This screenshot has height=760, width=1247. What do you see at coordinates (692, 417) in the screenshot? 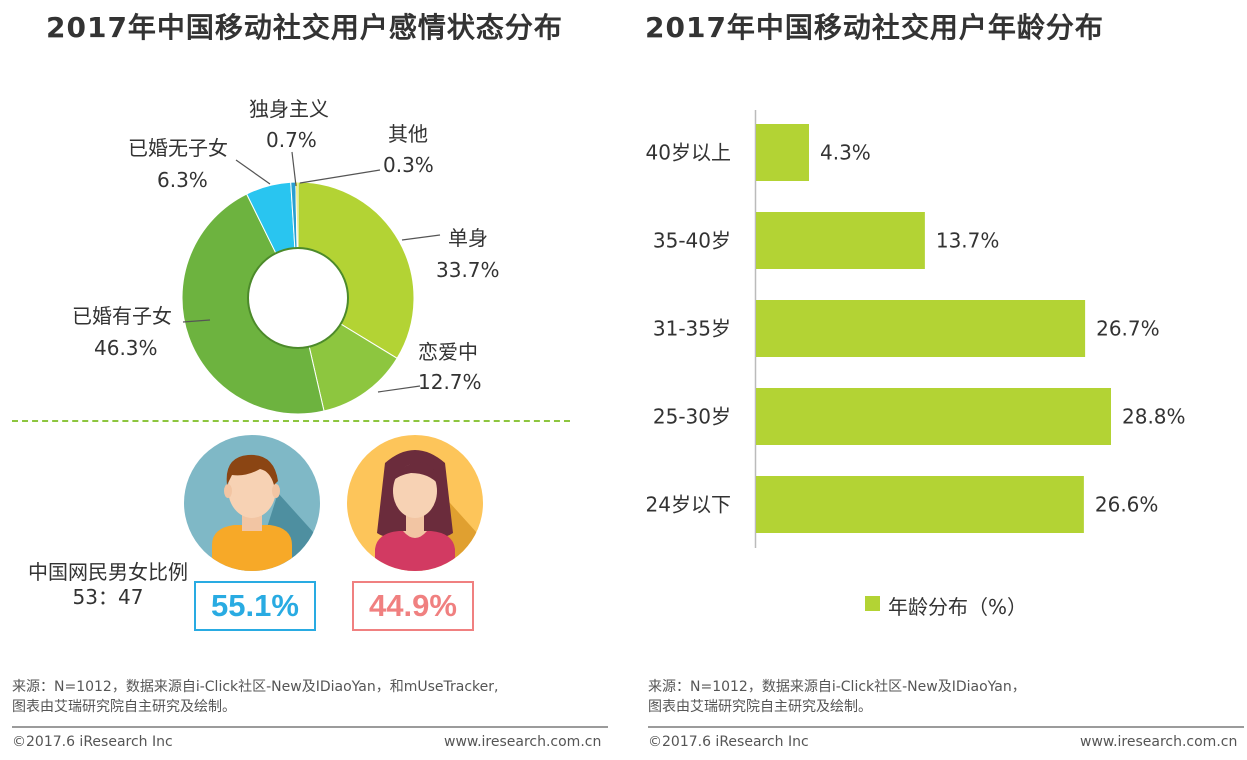
I see `bar-category-label: 25-30岁` at bounding box center [692, 417].